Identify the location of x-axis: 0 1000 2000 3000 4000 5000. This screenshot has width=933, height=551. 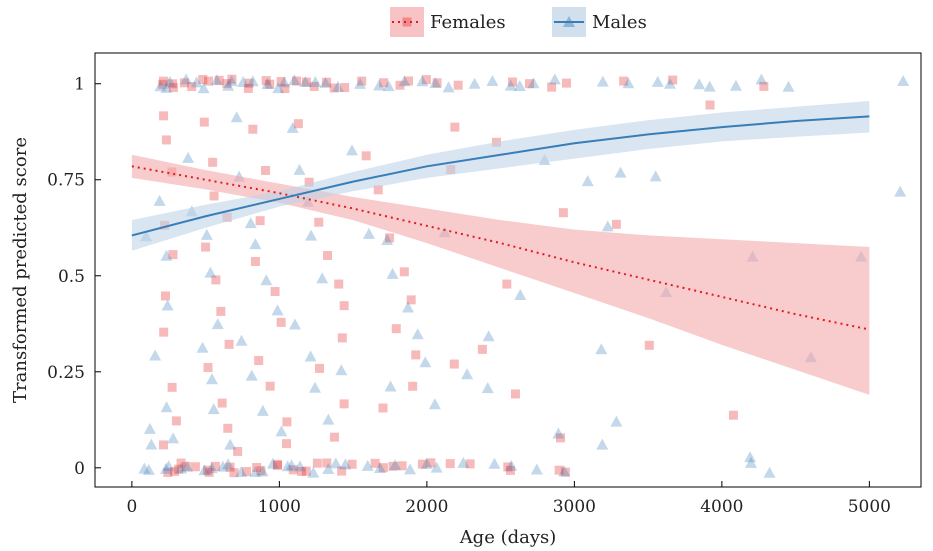
(508, 499).